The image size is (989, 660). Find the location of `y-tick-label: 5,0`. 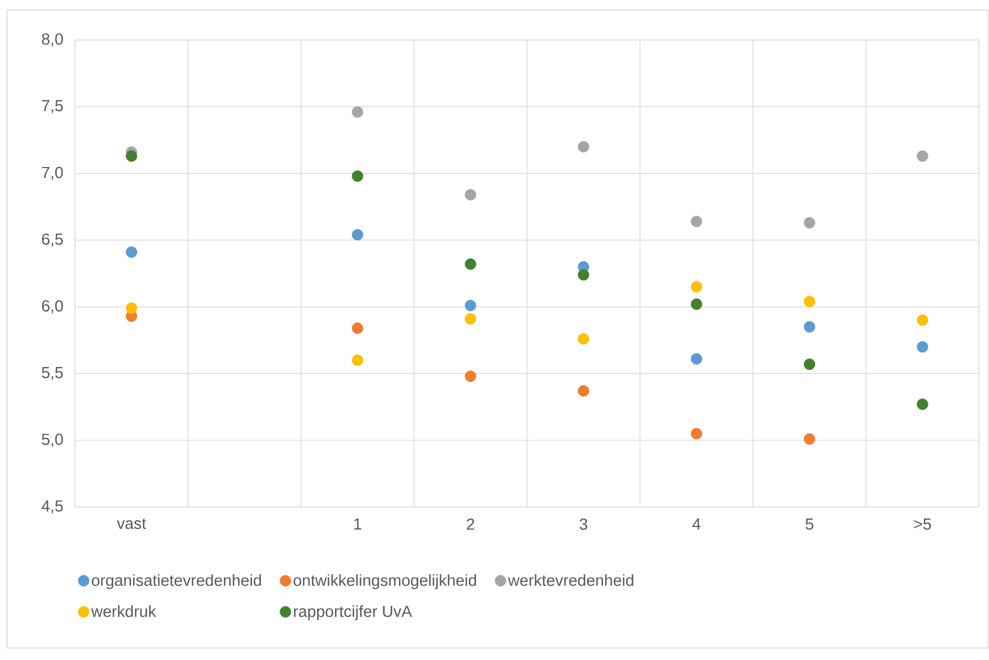

y-tick-label: 5,0 is located at coordinates (52, 440).